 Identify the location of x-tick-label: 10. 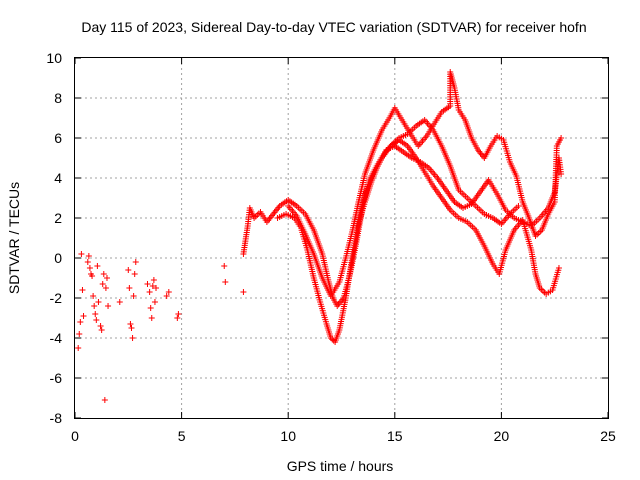
(288, 436).